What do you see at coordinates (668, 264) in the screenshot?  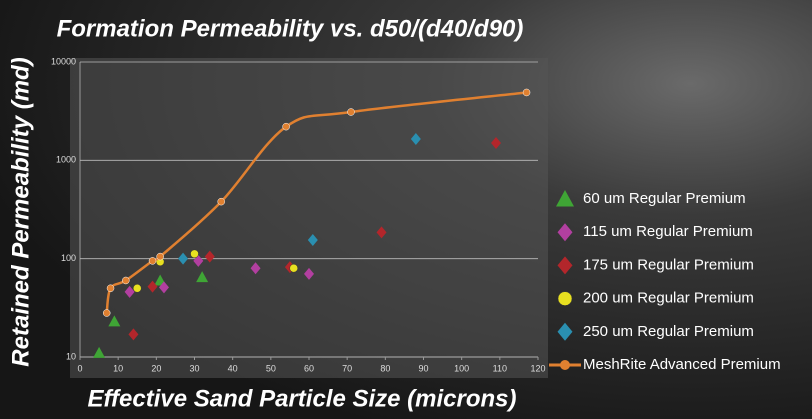 I see `legend-label: 175 um Regular Premium` at bounding box center [668, 264].